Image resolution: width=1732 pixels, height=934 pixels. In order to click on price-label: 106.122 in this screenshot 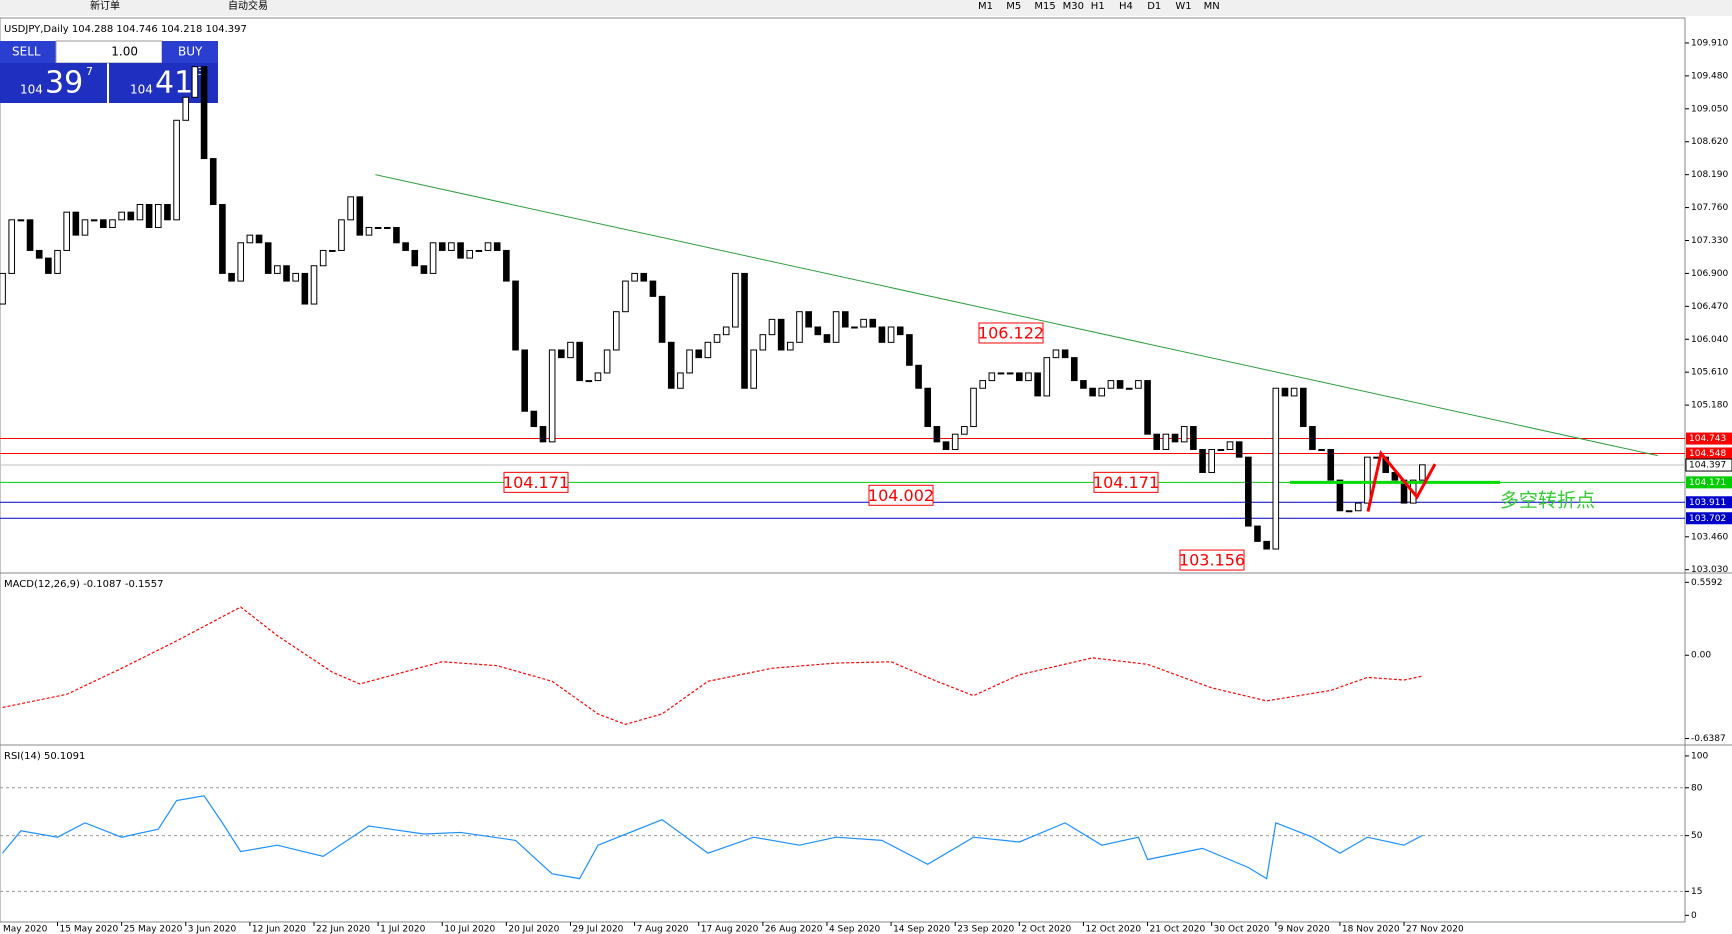, I will do `click(1011, 332)`.